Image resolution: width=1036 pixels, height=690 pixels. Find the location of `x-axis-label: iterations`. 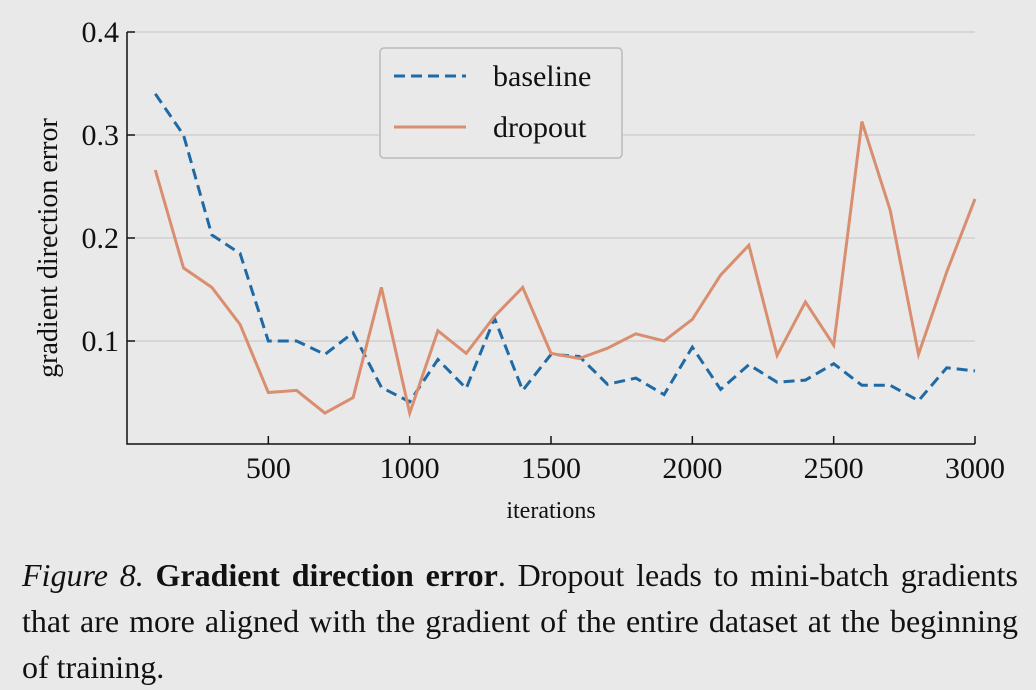

x-axis-label: iterations is located at coordinates (550, 511).